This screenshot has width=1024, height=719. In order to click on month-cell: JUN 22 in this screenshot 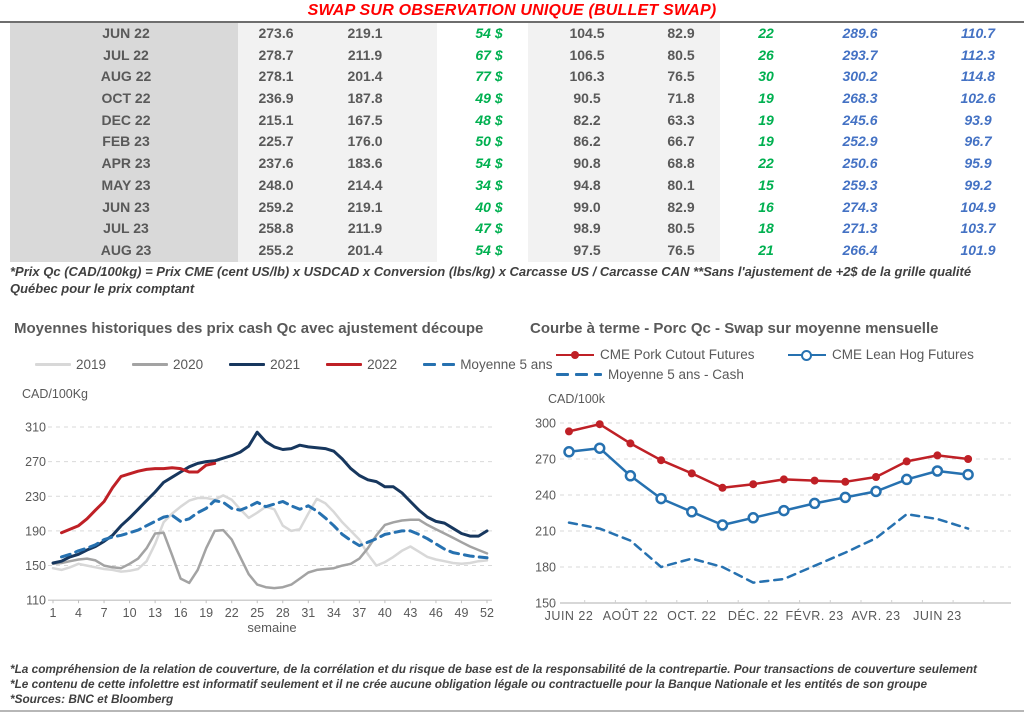, I will do `click(126, 33)`.